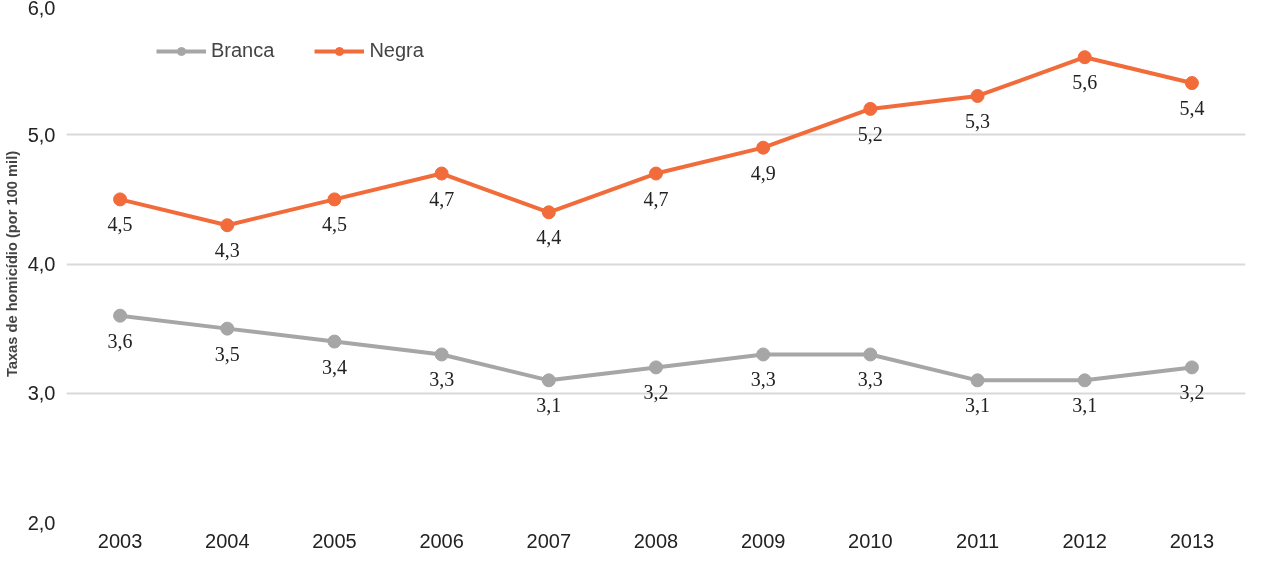  I want to click on x-tick-label: 2011, so click(978, 540).